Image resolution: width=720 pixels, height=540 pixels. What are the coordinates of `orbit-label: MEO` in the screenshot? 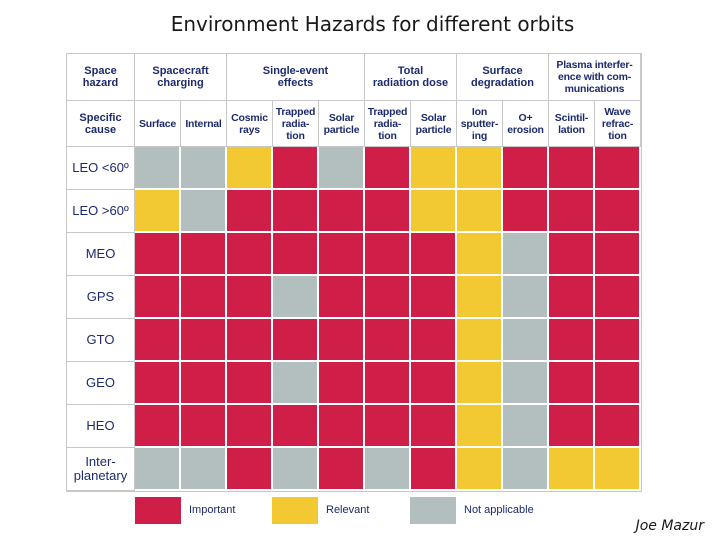 It's located at (101, 254).